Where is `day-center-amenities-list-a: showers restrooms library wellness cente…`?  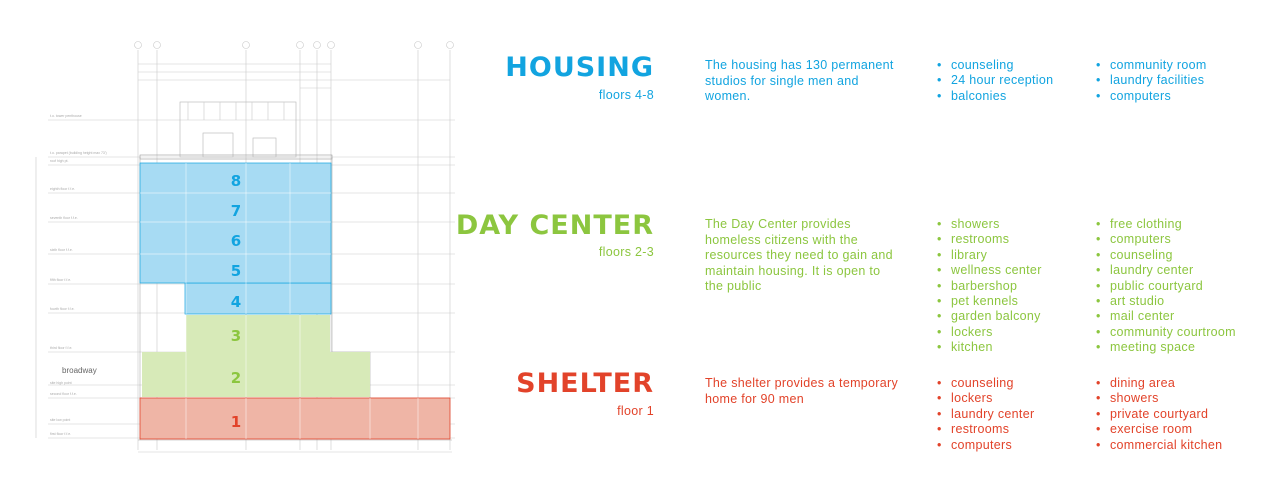
day-center-amenities-list-a: showers restrooms library wellness cente… is located at coordinates (989, 286).